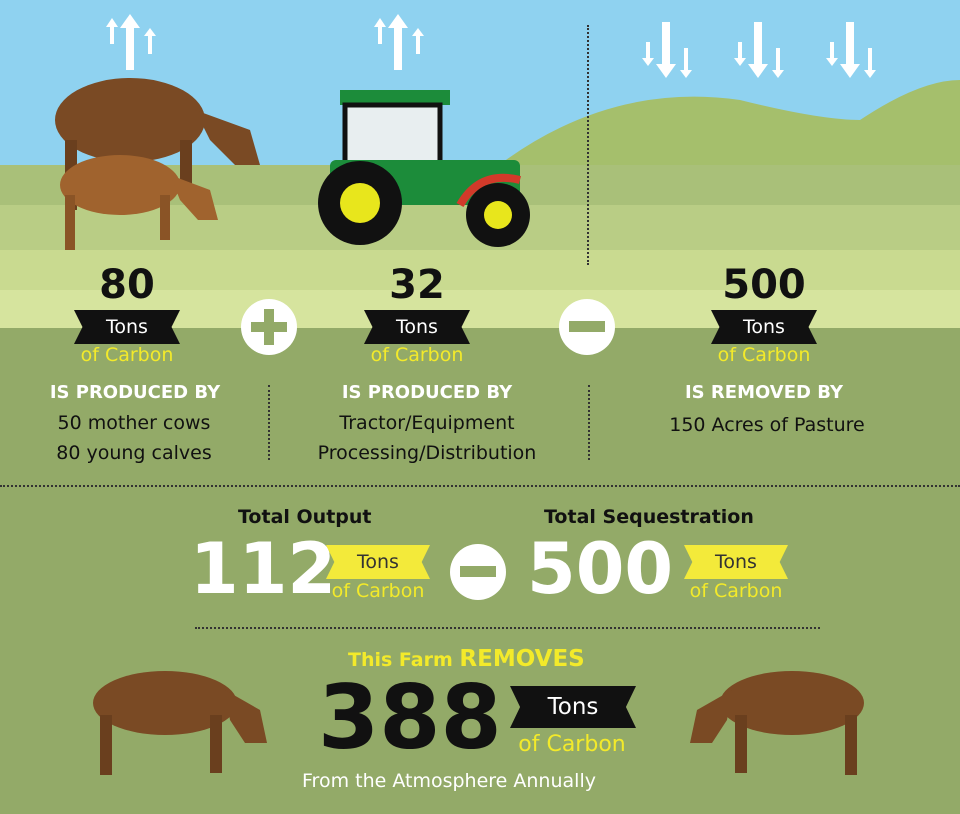 This screenshot has width=960, height=814. I want to click on tractor-icon, so click(424, 168).